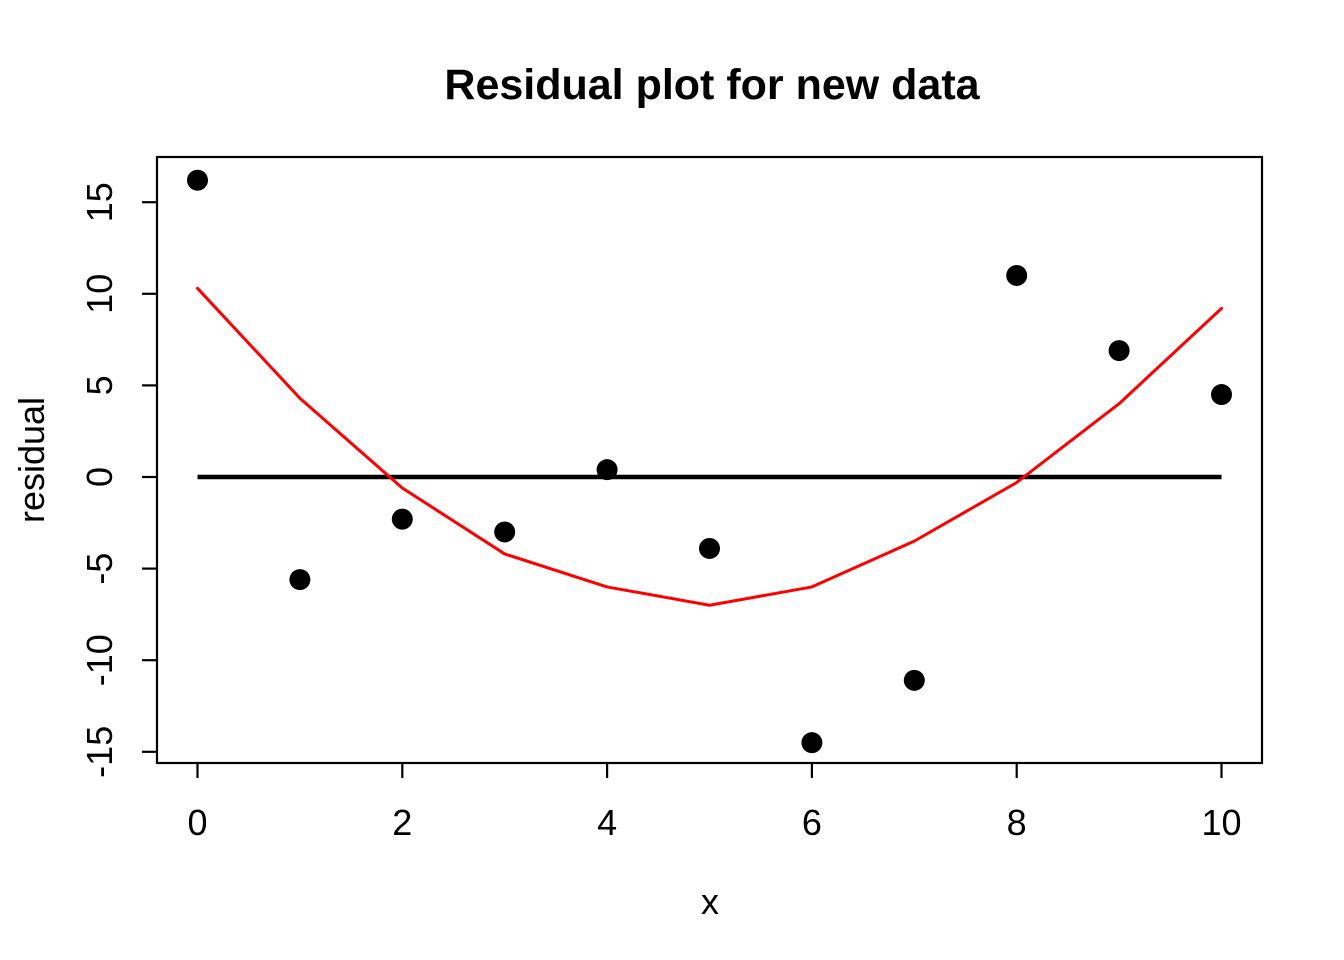 The height and width of the screenshot is (960, 1344). I want to click on y-tick-label: 15, so click(99, 202).